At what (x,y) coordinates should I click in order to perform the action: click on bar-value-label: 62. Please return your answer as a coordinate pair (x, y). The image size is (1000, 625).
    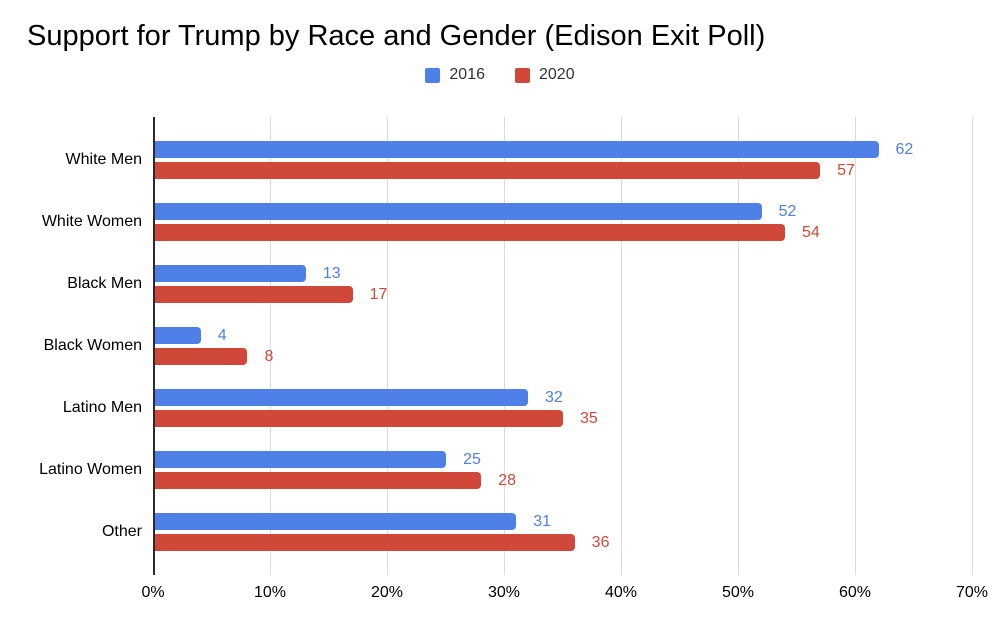
    Looking at the image, I should click on (904, 149).